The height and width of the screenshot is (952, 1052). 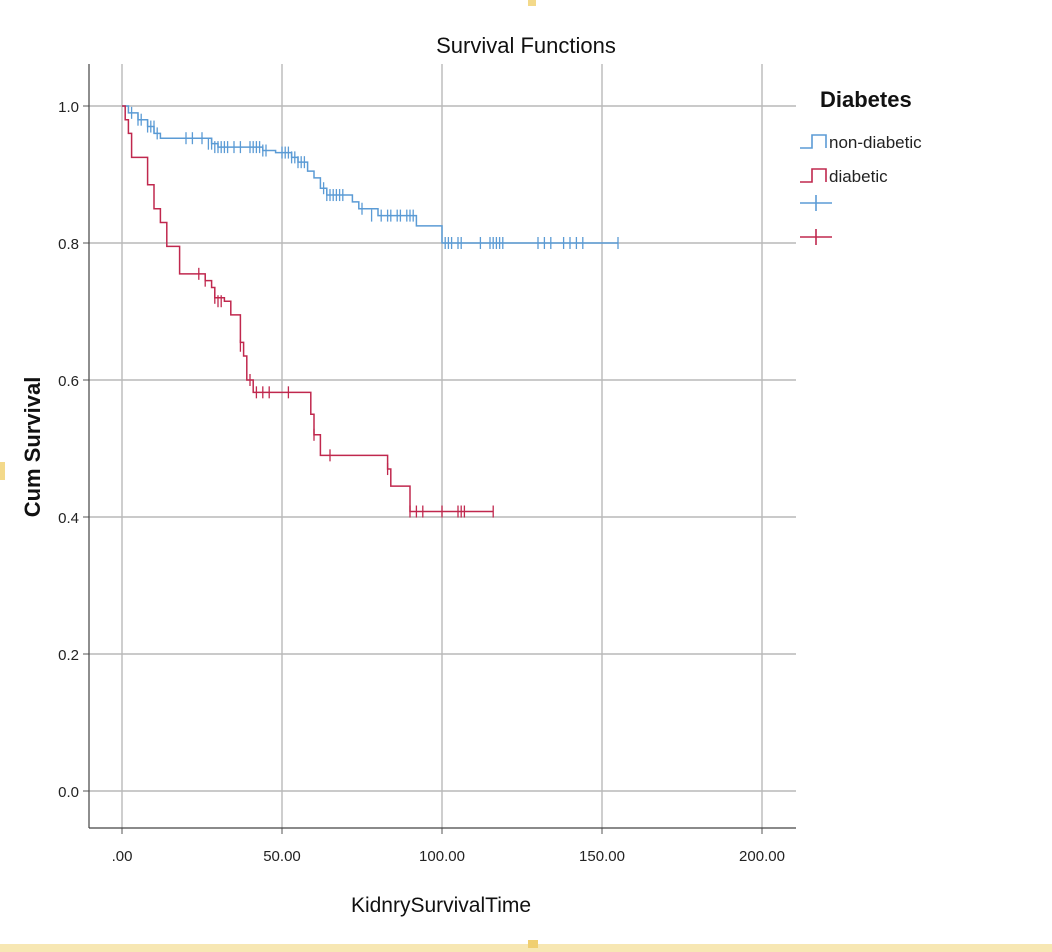 I want to click on y-tick-label: 0.2, so click(x=68, y=655).